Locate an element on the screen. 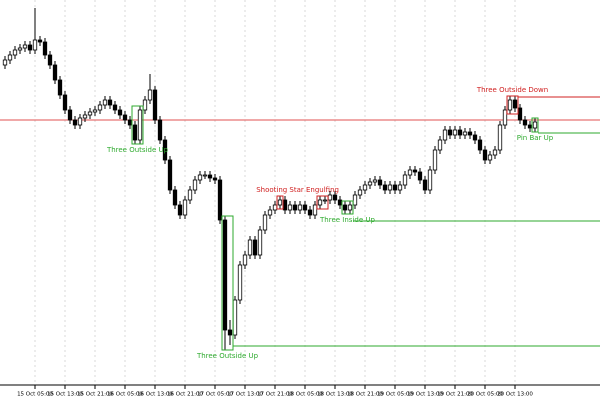  x-tick-label: 20 Oct 05:00 is located at coordinates (485, 395).